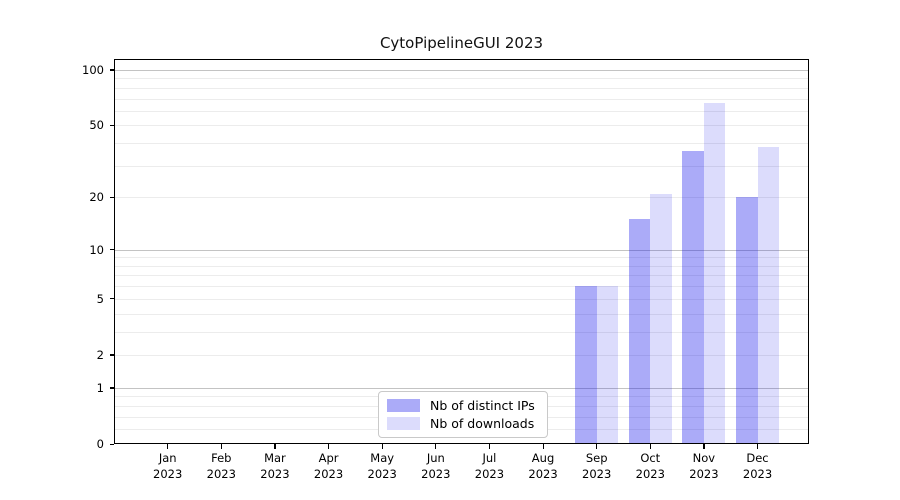 This screenshot has height=500, width=900. I want to click on x-tick-label: Jul 2023, so click(489, 466).